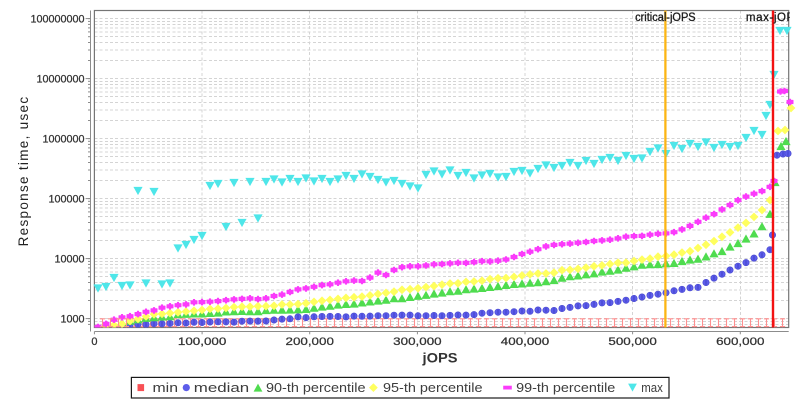 The width and height of the screenshot is (800, 405). I want to click on svg-text: 90-th percentile, so click(316, 387).